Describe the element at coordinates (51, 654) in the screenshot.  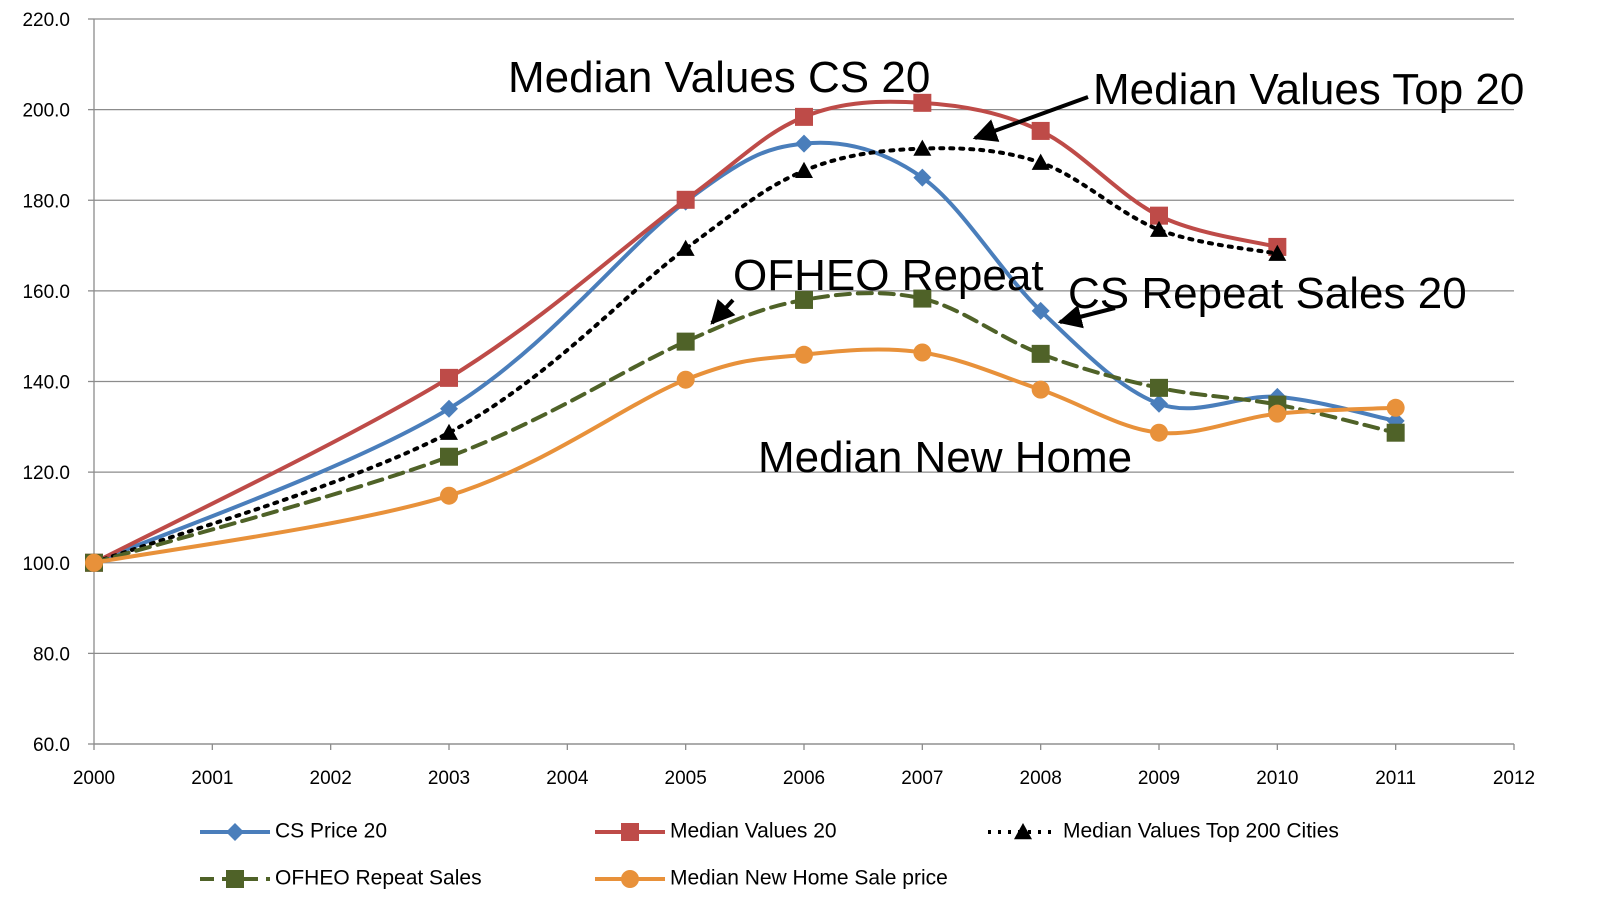
I see `y-tick-label: 80.0` at that location.